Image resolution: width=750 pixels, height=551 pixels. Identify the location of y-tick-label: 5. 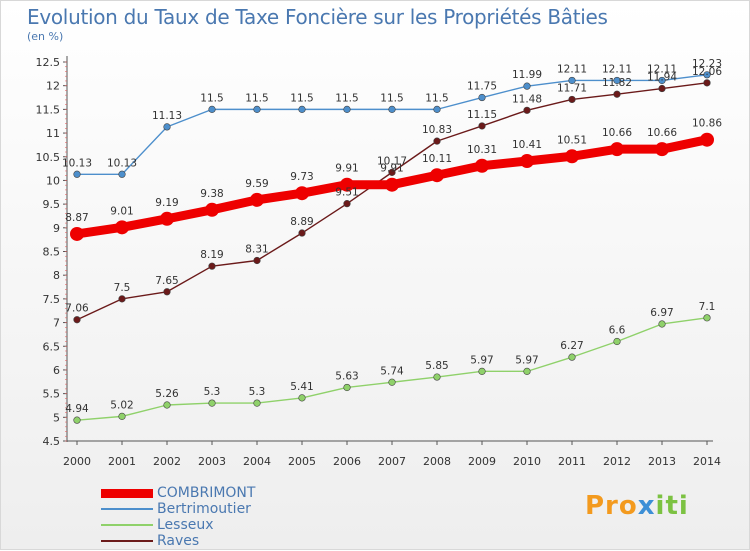
(56, 417).